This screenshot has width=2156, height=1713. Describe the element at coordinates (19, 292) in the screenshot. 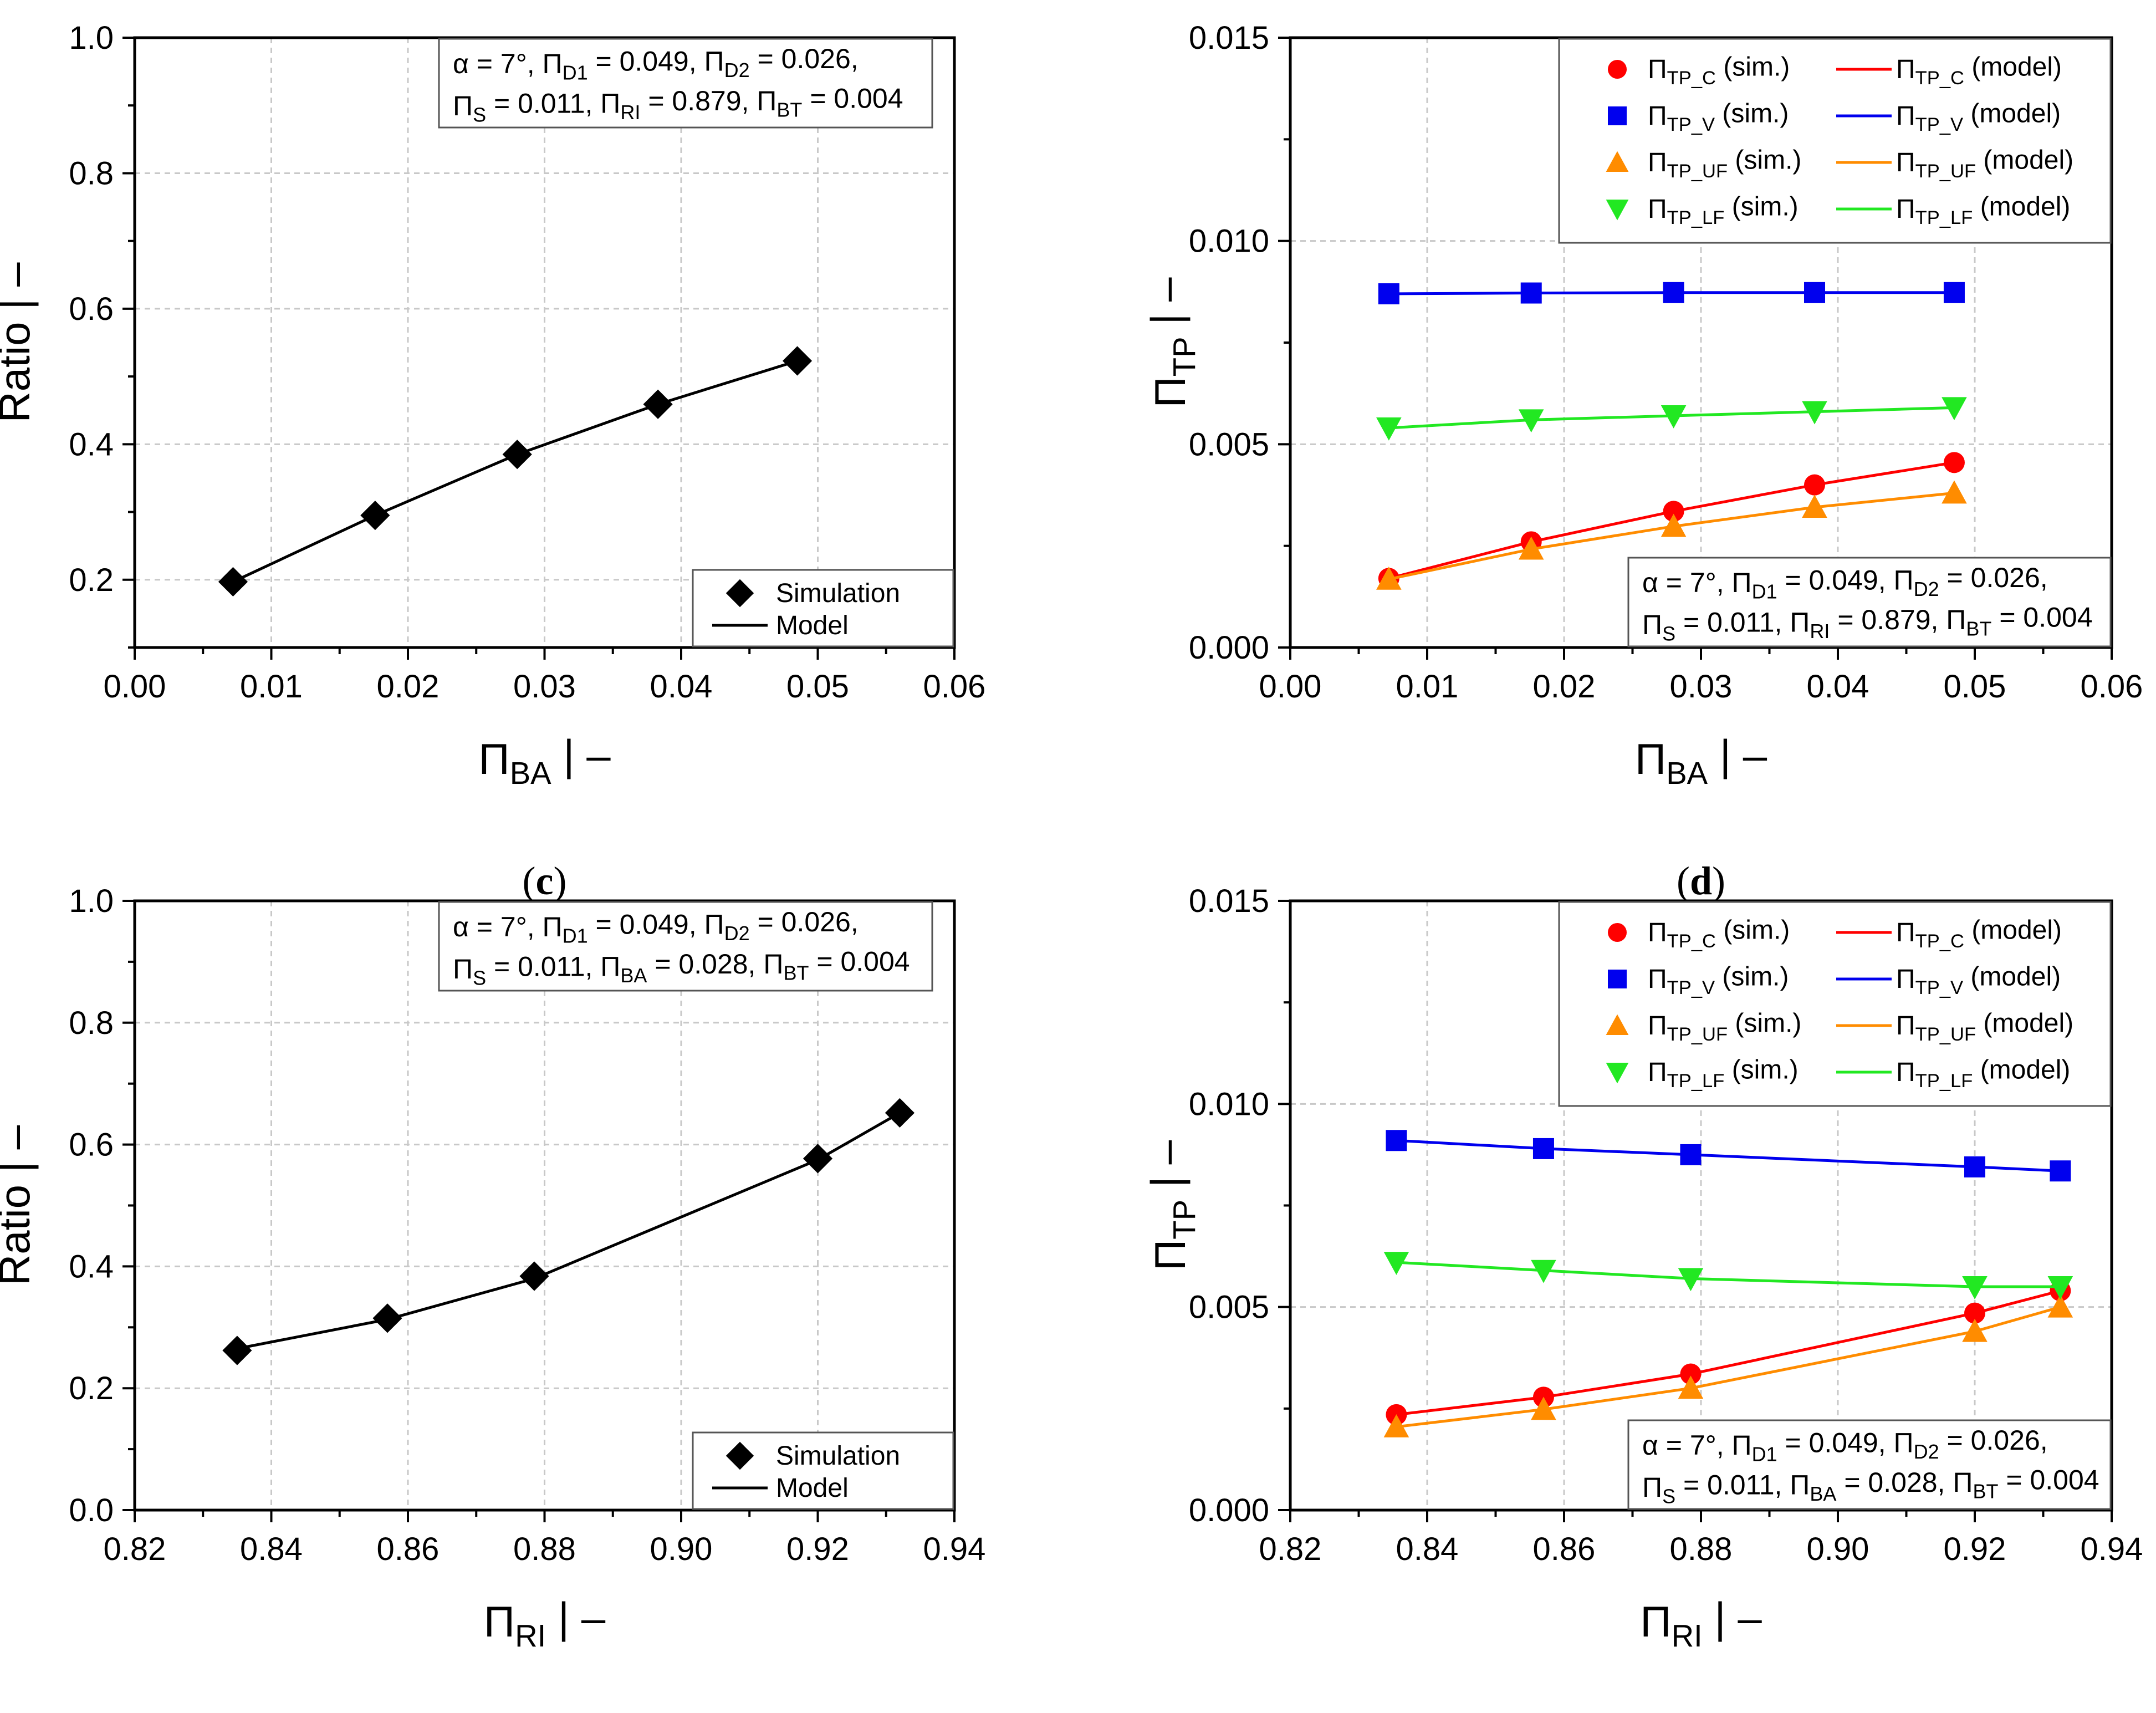

I see `text-run: | –` at that location.